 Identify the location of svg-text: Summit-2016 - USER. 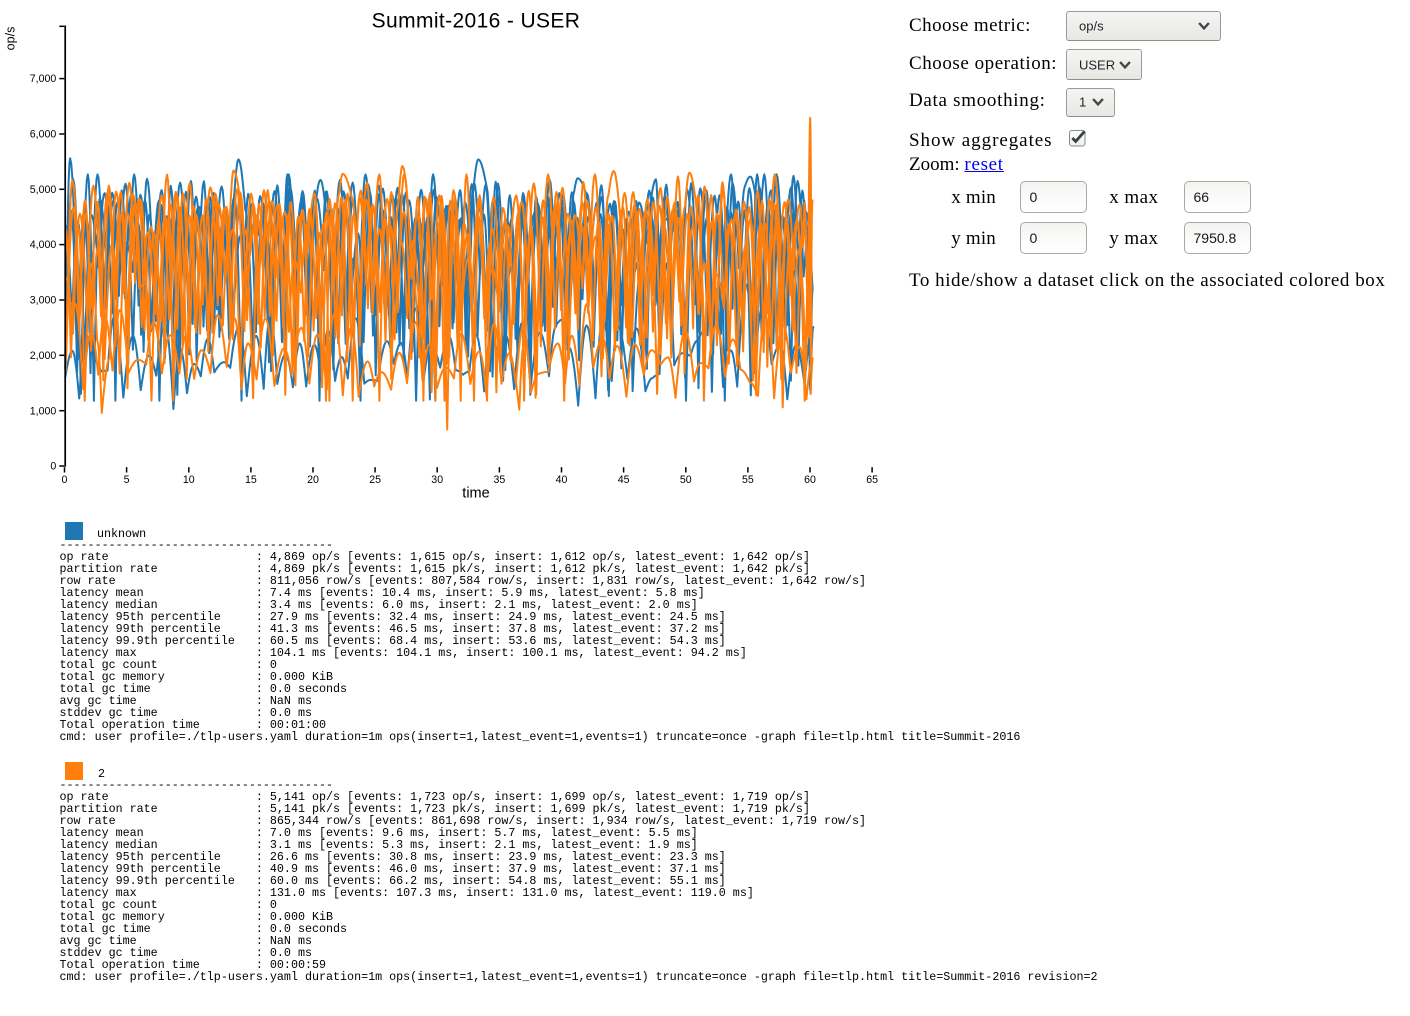
(476, 21).